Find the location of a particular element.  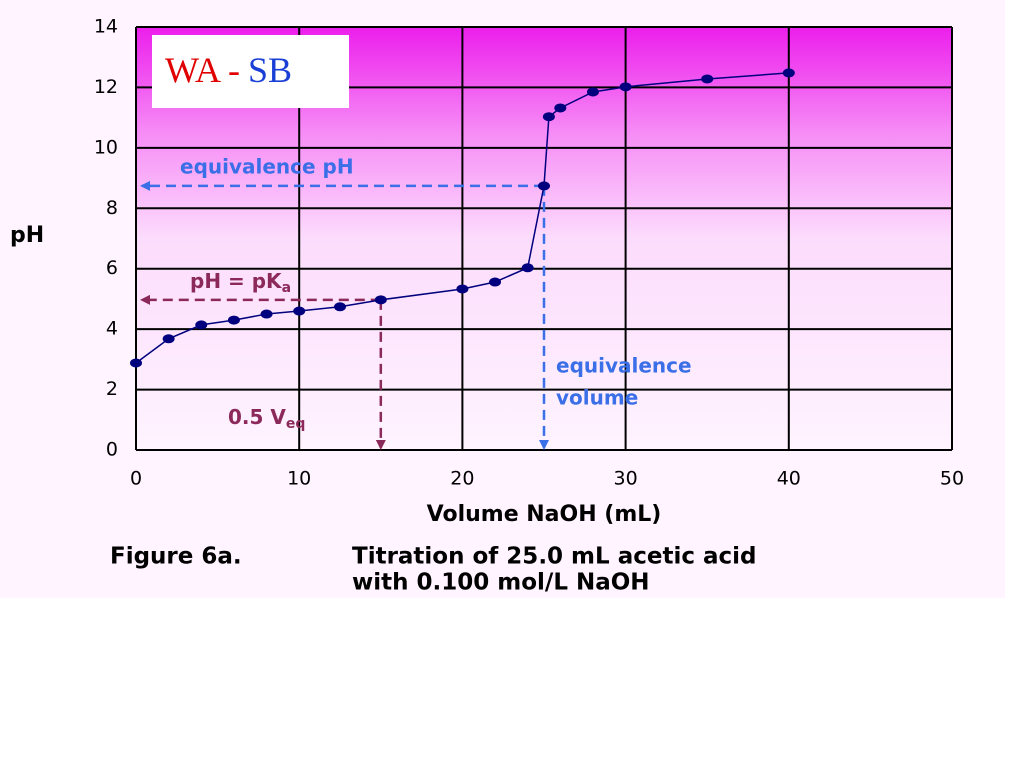

half-volume-label: 0.5 Veq is located at coordinates (266, 419).